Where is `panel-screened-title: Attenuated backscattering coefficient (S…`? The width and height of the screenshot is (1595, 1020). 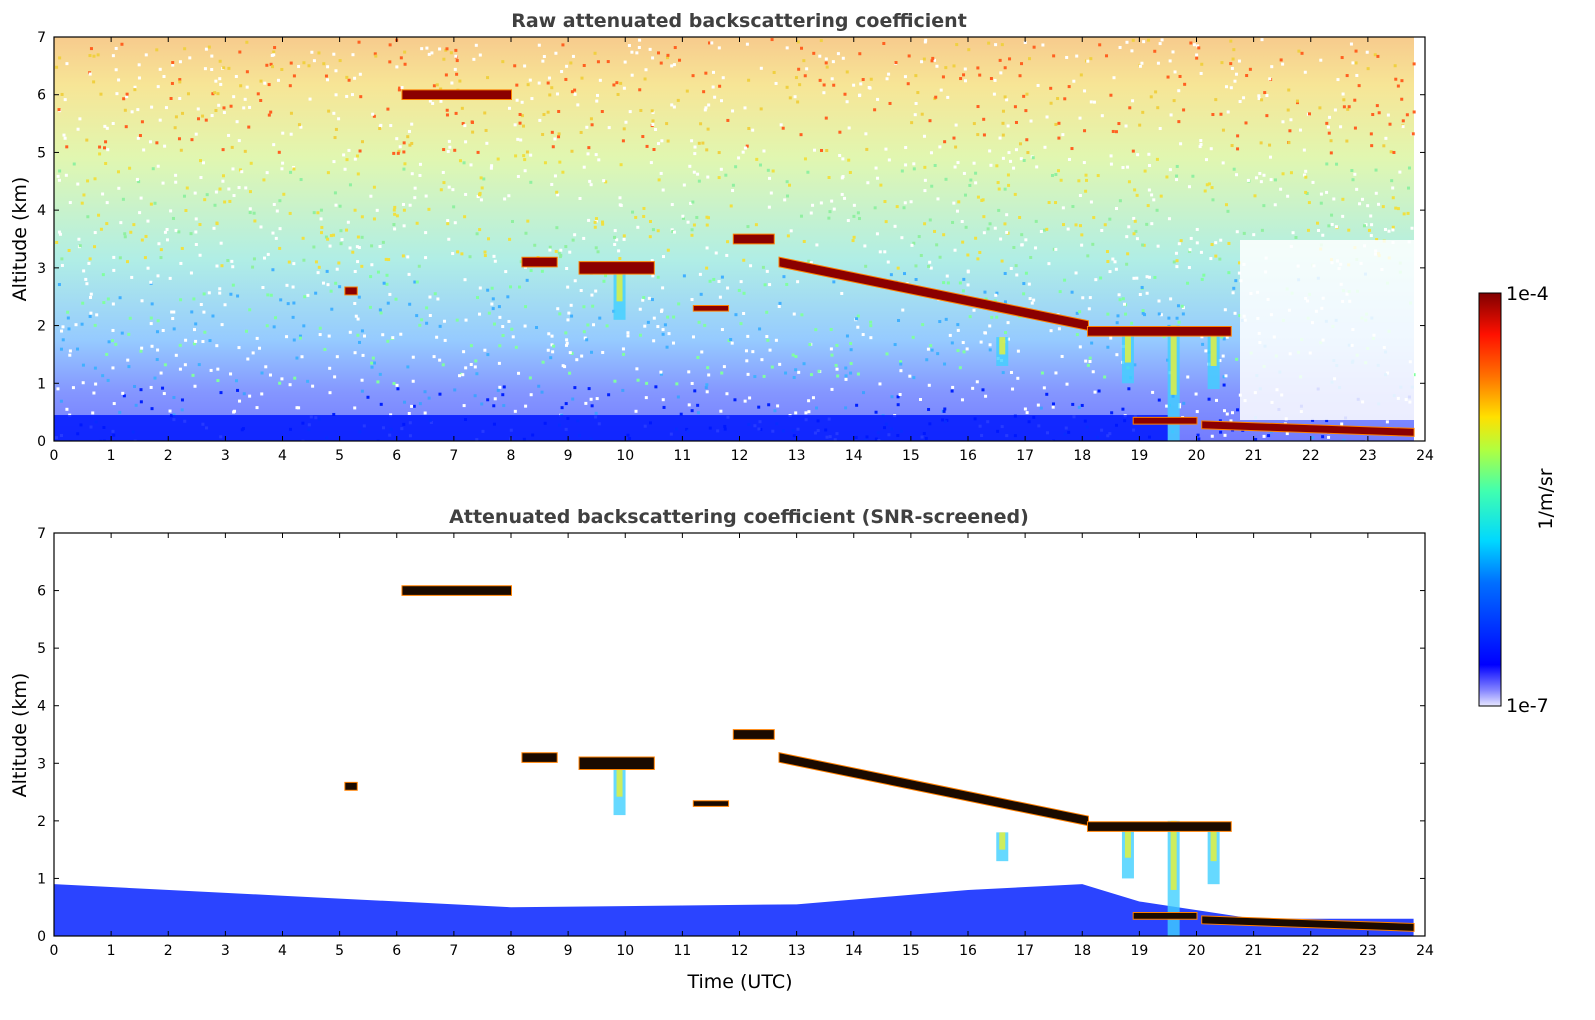
panel-screened-title: Attenuated backscattering coefficient (S… is located at coordinates (739, 517).